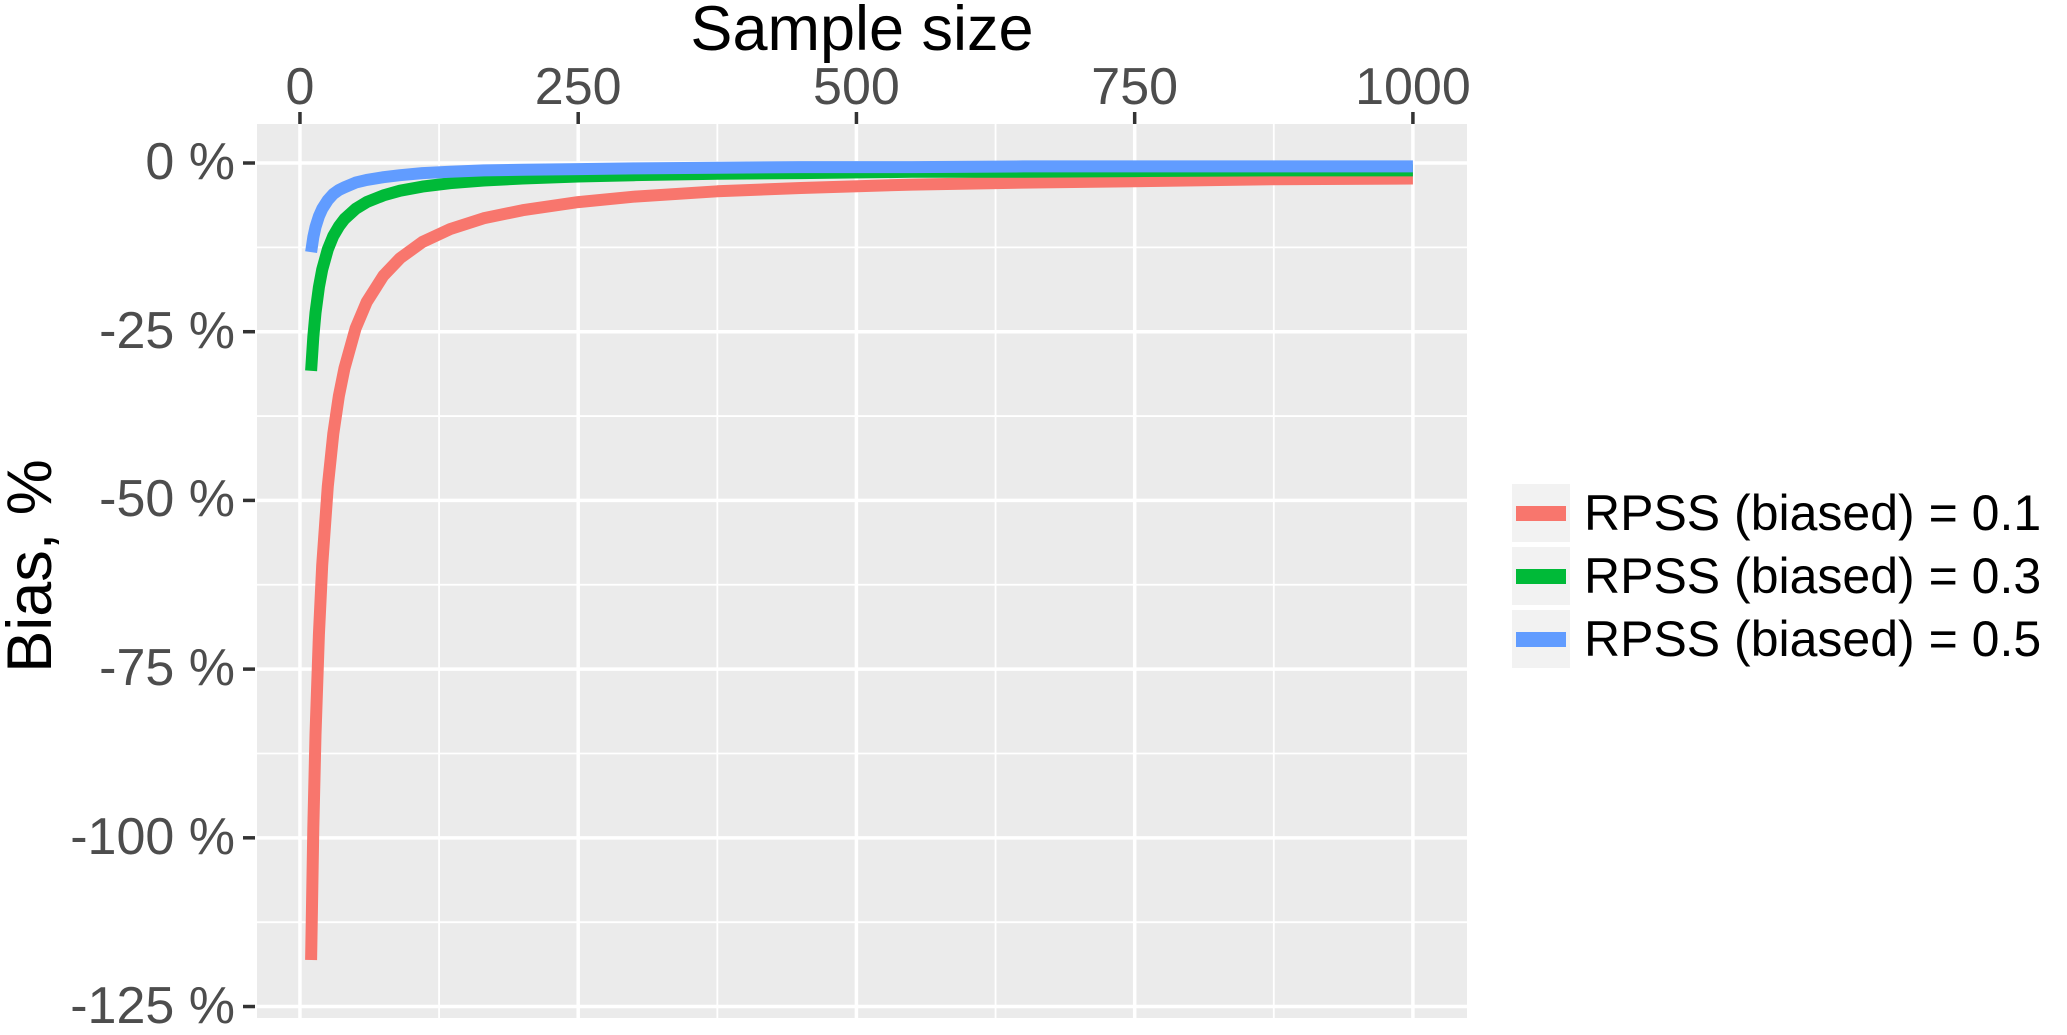  I want to click on legend-label: RPSS (biased) = 0.5, so click(1813, 639).